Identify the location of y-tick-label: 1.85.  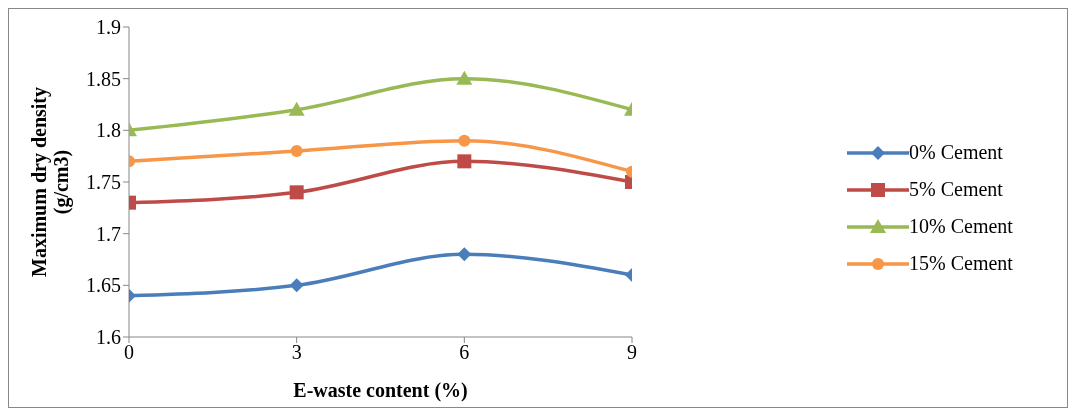
(103, 78).